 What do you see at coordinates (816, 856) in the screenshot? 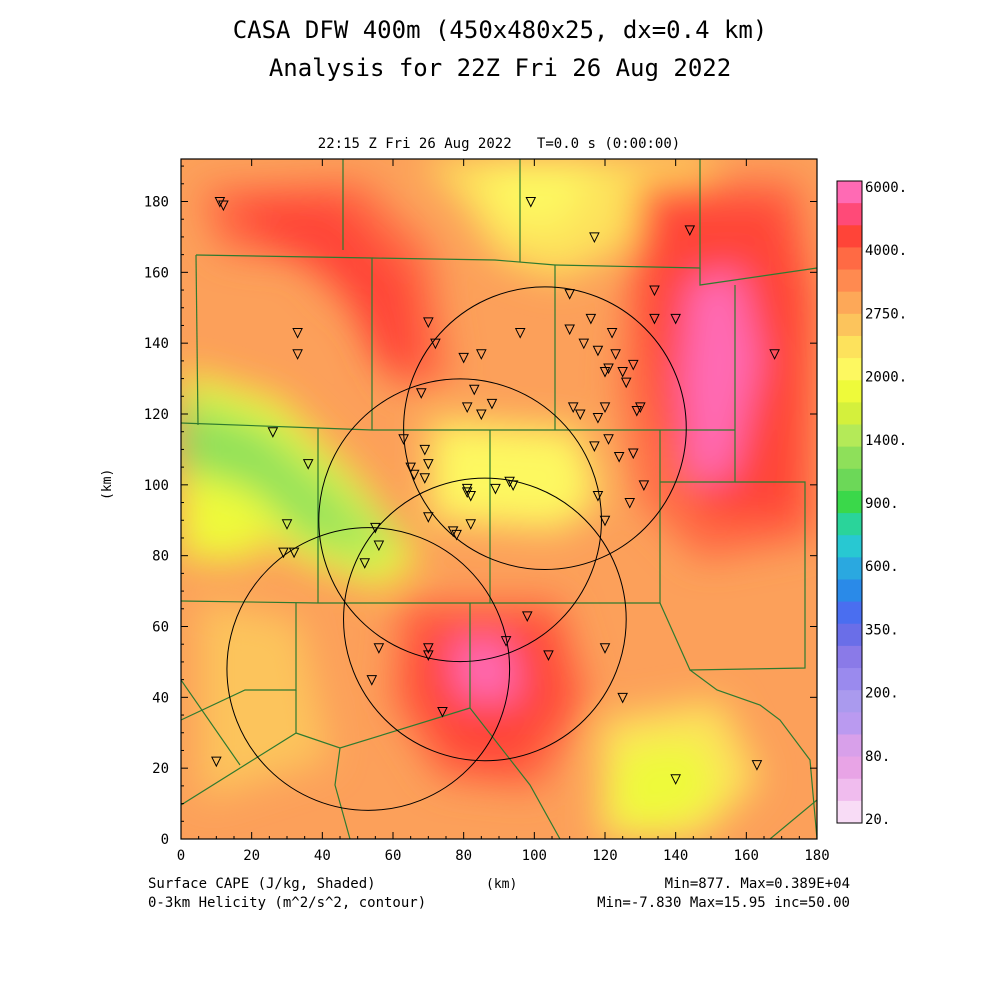
I see `x-tick-label: 180` at bounding box center [816, 856].